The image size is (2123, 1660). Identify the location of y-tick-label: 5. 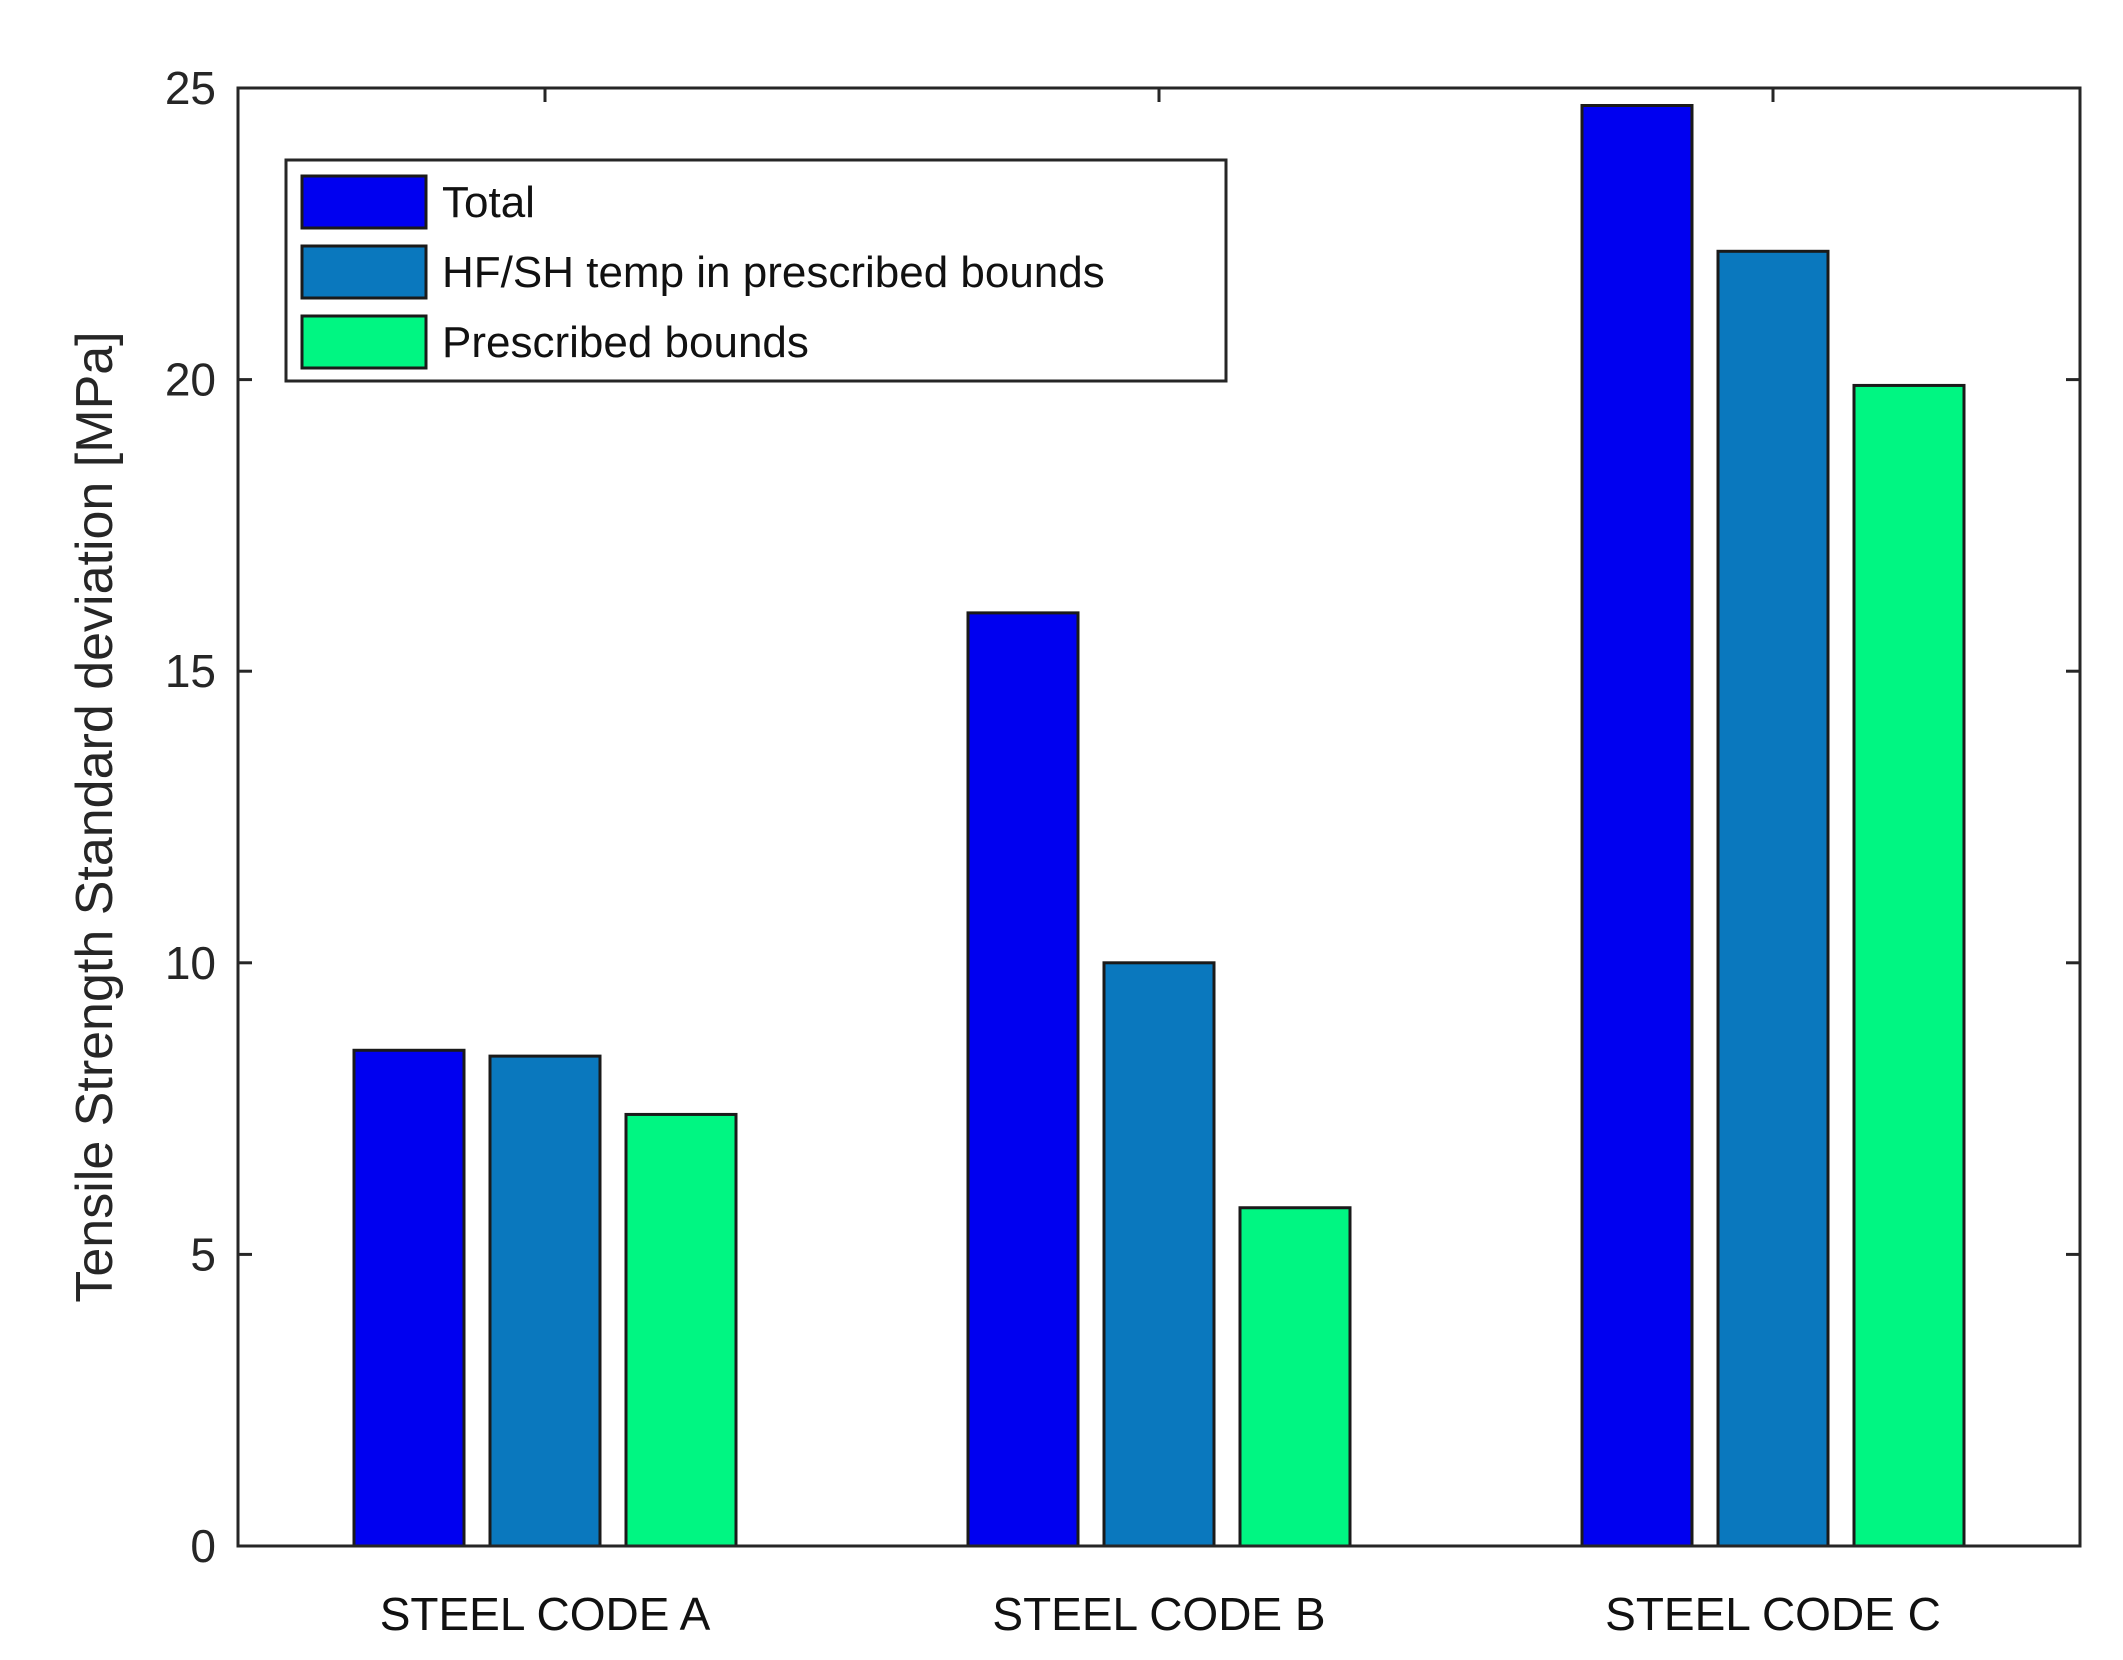
(203, 1254).